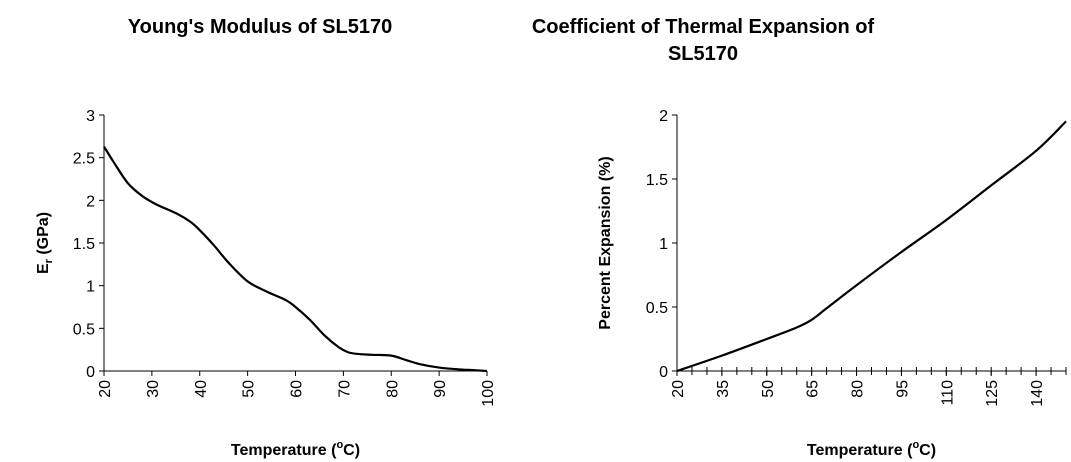 This screenshot has width=1071, height=462. Describe the element at coordinates (201, 389) in the screenshot. I see `x-tick-label: 40` at that location.